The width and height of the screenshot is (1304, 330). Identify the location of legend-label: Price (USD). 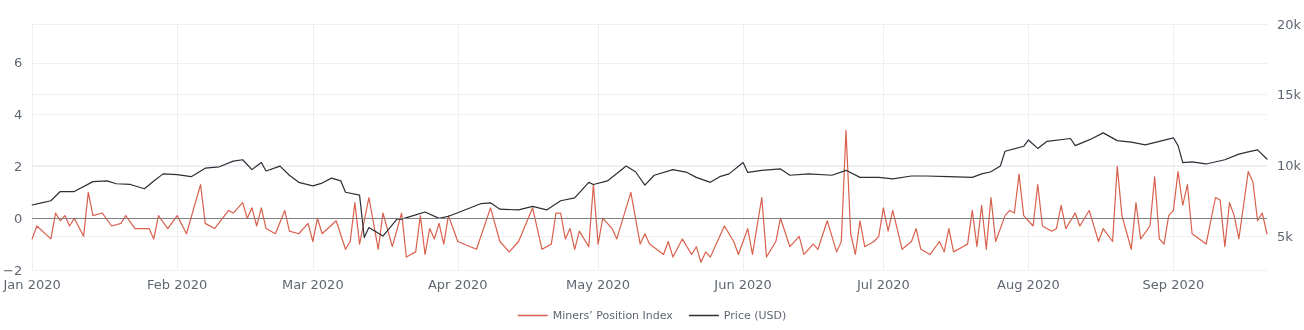
(755, 315).